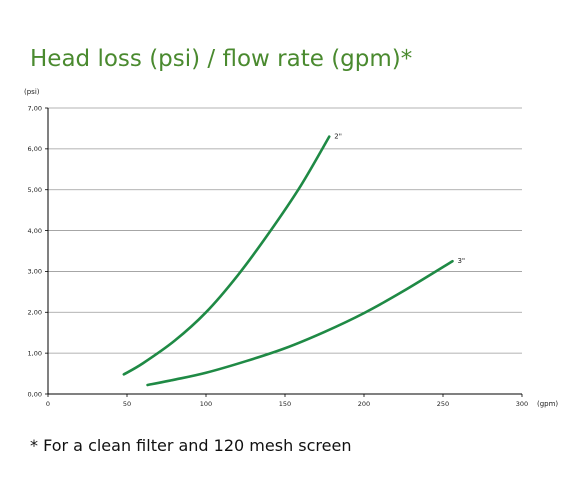 The image size is (585, 500). Describe the element at coordinates (35, 313) in the screenshot. I see `y-tick-label: 2,00` at that location.